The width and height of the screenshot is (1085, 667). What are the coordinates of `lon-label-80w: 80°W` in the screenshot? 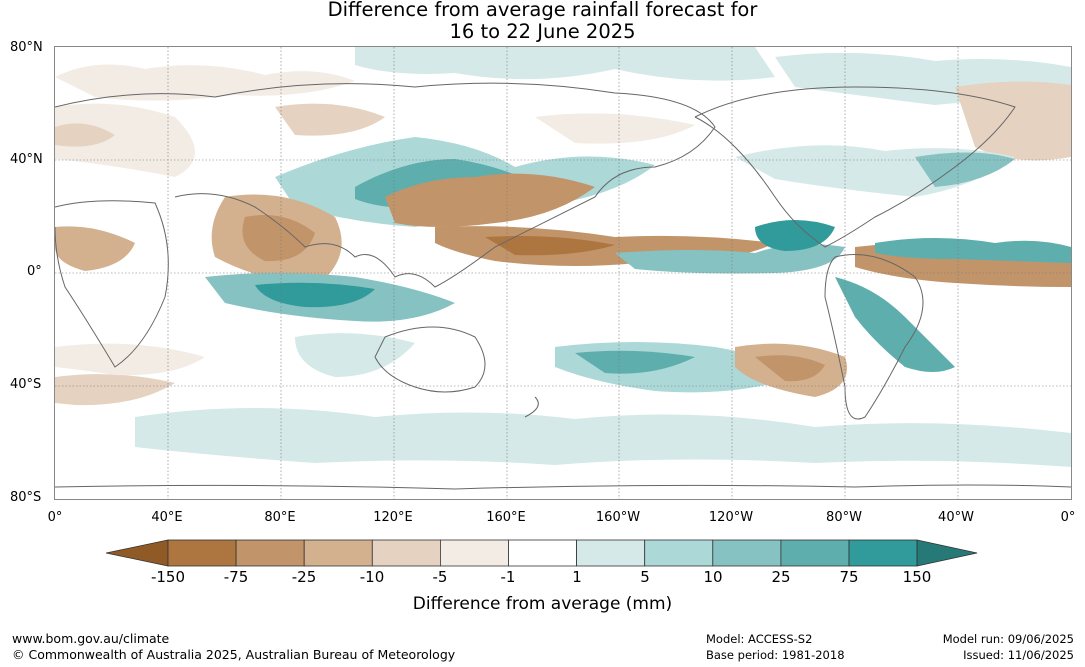 It's located at (844, 517).